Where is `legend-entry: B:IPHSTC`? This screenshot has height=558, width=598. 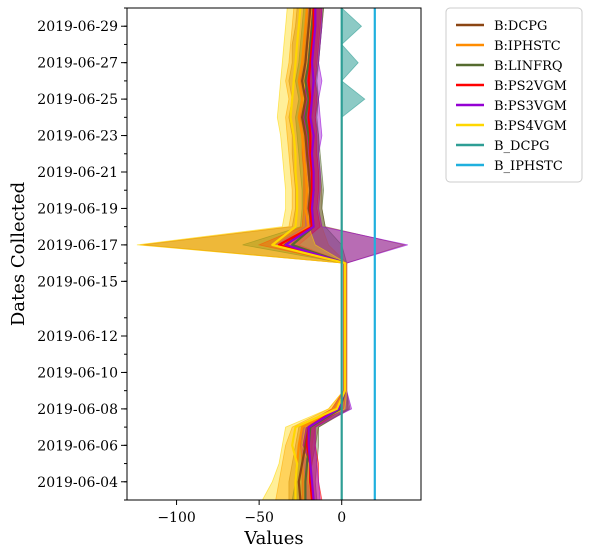 legend-entry: B:IPHSTC is located at coordinates (508, 46).